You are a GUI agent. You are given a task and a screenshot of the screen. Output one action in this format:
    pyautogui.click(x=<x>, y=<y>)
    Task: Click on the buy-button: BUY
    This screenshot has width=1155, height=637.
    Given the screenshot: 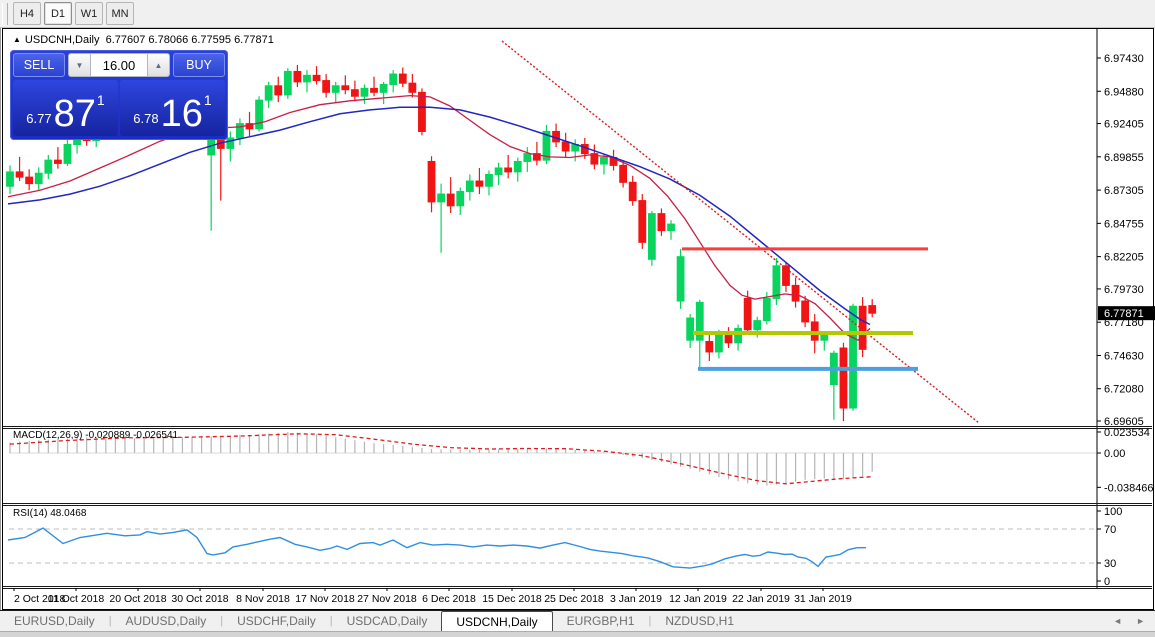 What is the action you would take?
    pyautogui.click(x=199, y=65)
    